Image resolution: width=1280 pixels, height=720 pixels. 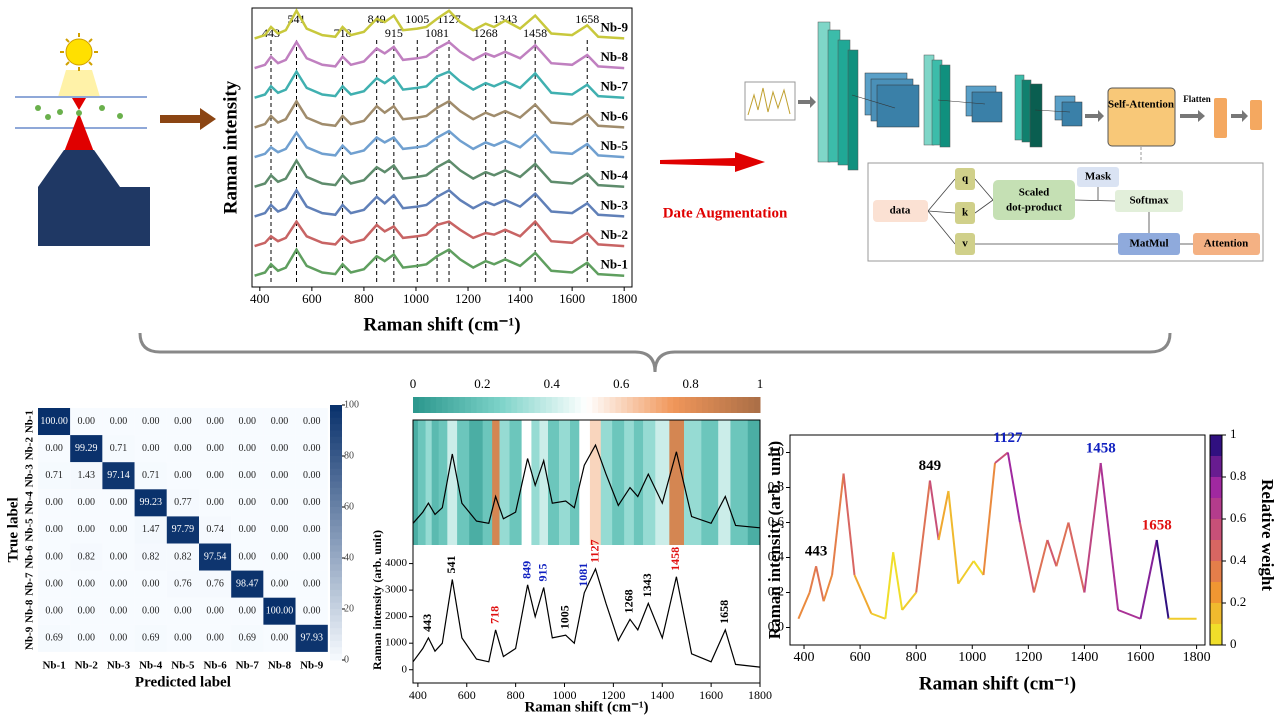 What do you see at coordinates (776, 555) in the screenshot?
I see `y-tick-label: 0.4` at bounding box center [776, 555].